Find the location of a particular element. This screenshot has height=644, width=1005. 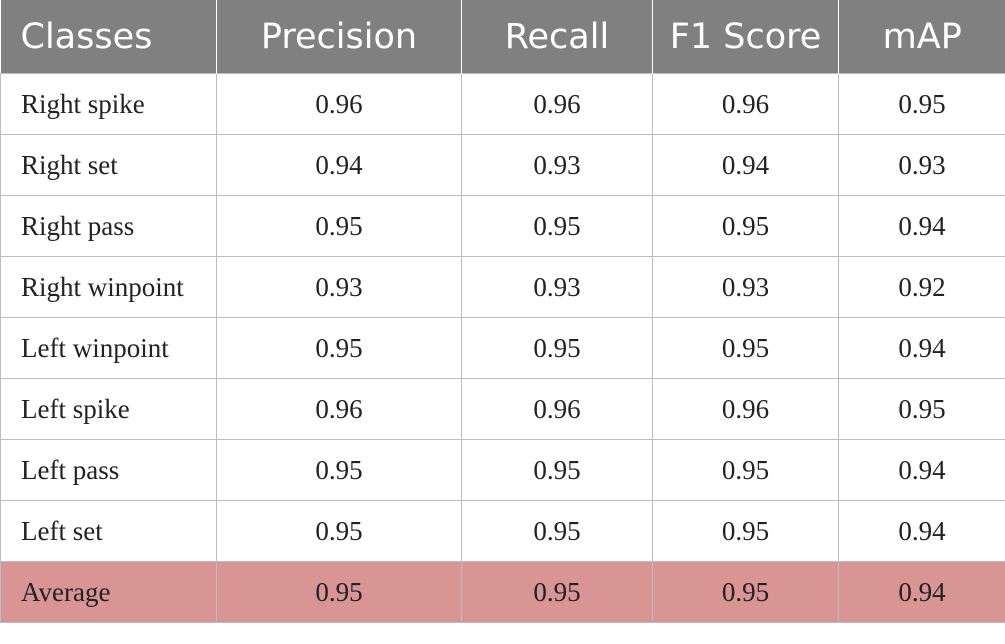

header-classes: Classes is located at coordinates (108, 37).